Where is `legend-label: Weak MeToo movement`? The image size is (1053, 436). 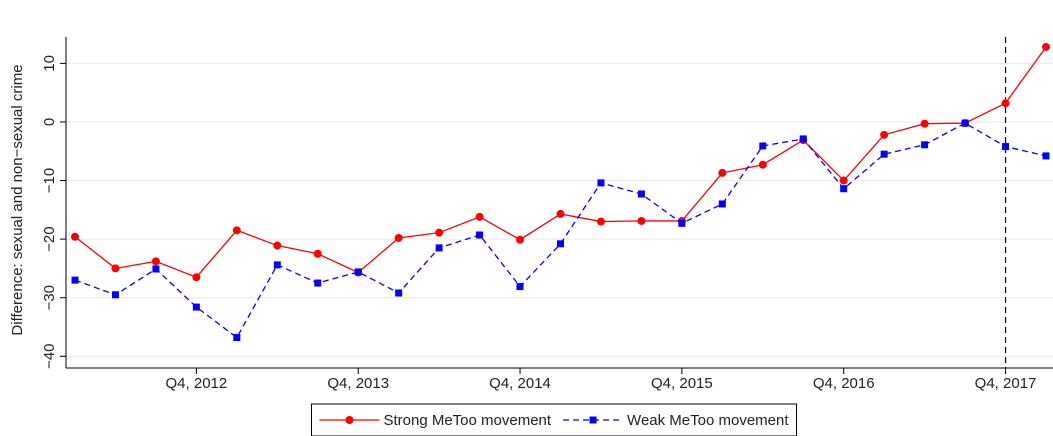
legend-label: Weak MeToo movement is located at coordinates (708, 420).